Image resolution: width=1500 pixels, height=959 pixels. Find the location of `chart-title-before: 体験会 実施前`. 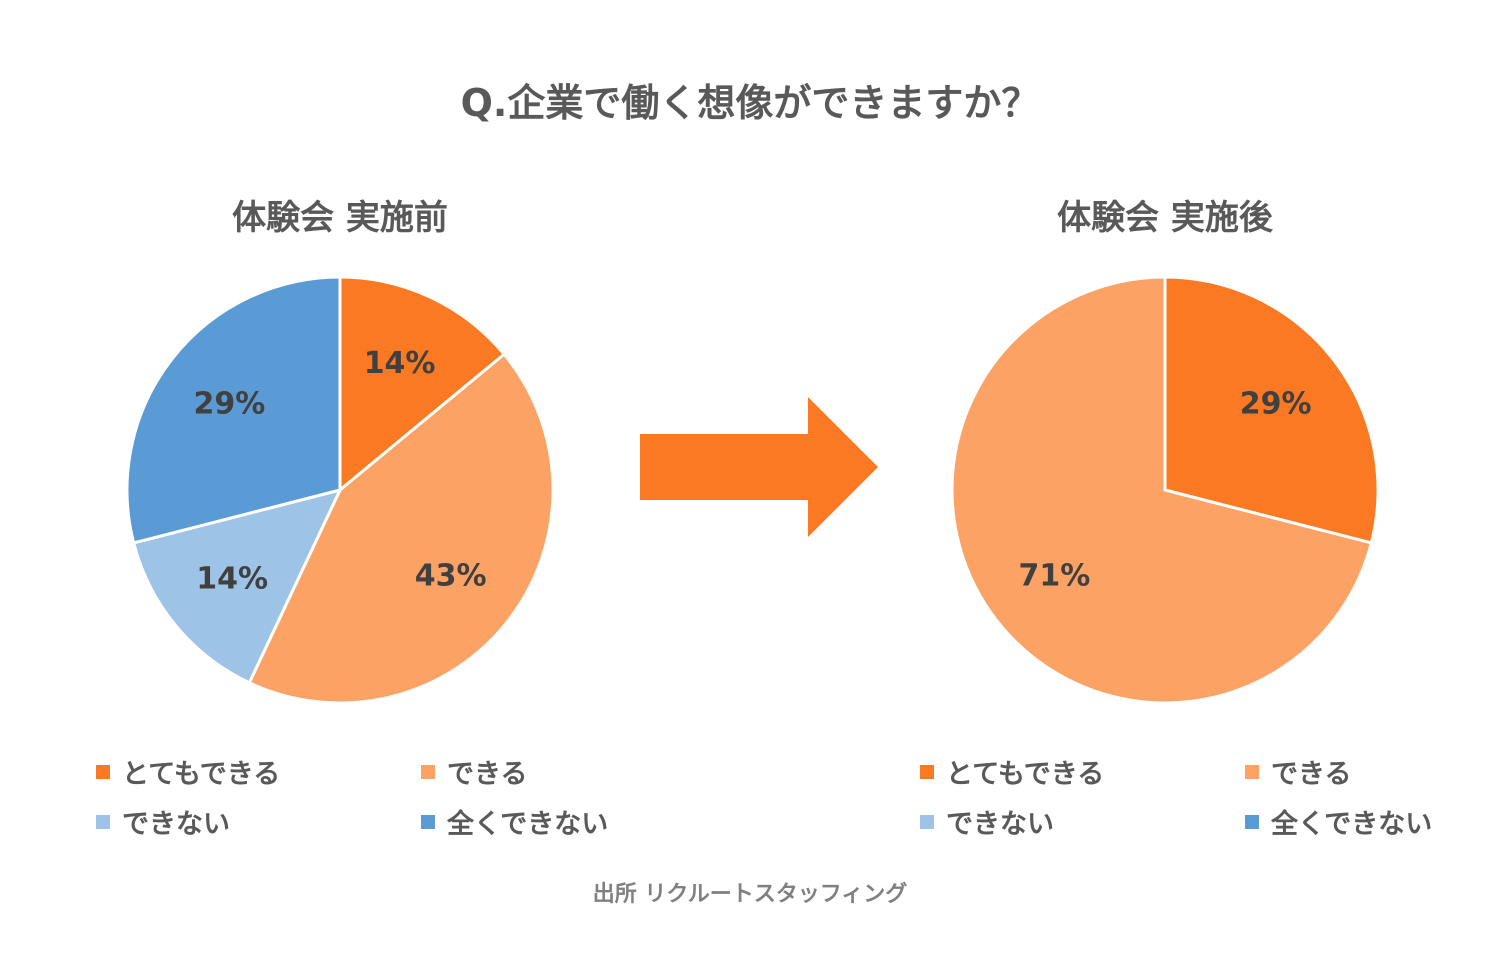

chart-title-before: 体験会 実施前 is located at coordinates (340, 218).